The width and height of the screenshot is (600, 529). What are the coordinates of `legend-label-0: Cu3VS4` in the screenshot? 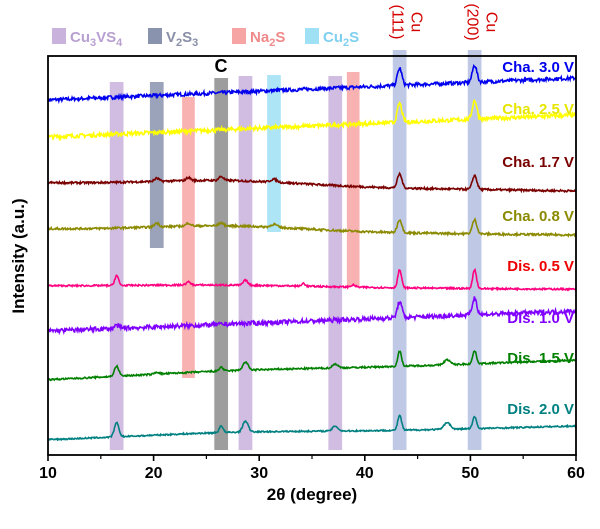 It's located at (96, 39).